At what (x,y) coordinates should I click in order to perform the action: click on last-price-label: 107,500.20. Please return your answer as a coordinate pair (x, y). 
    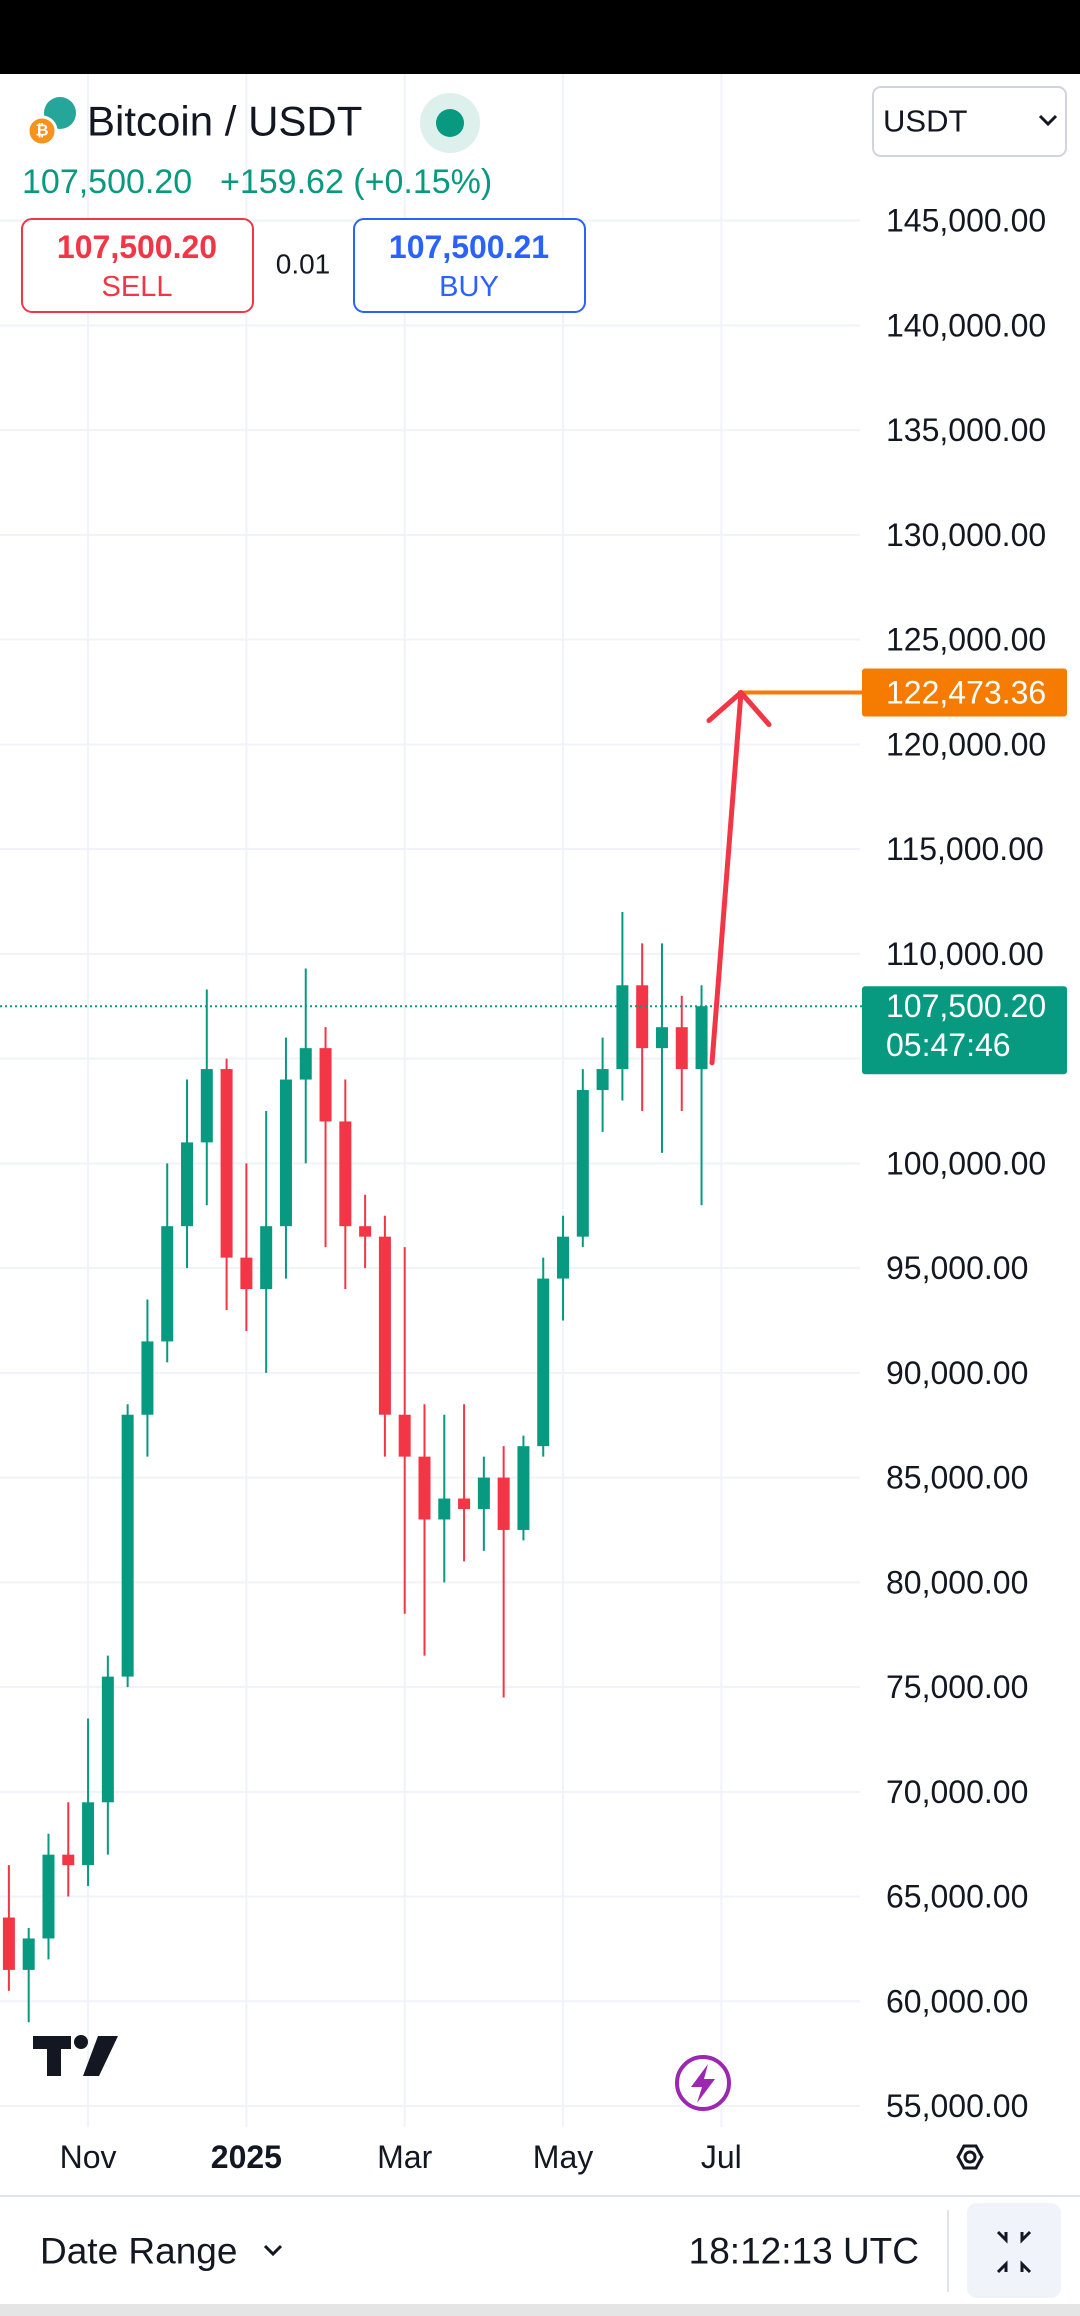
    Looking at the image, I should click on (966, 1006).